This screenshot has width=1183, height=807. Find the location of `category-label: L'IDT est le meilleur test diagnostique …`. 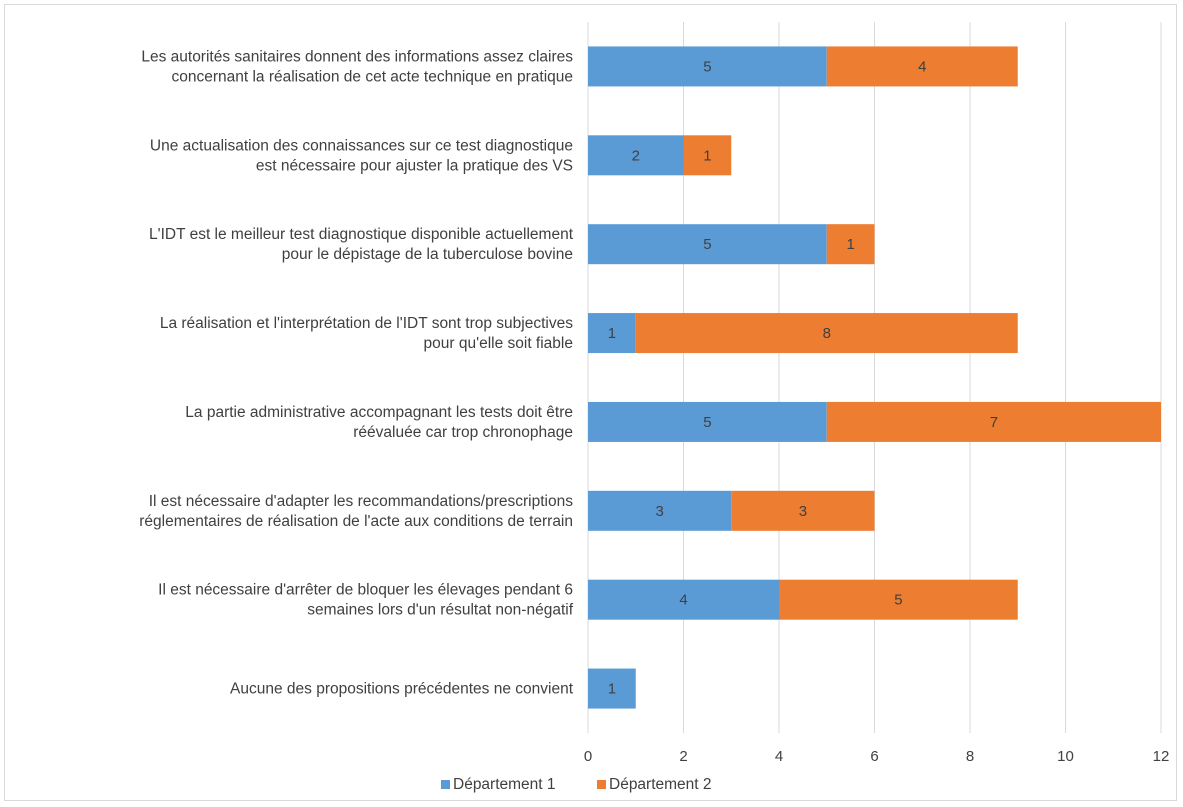

category-label: L'IDT est le meilleur test diagnostique … is located at coordinates (361, 234).